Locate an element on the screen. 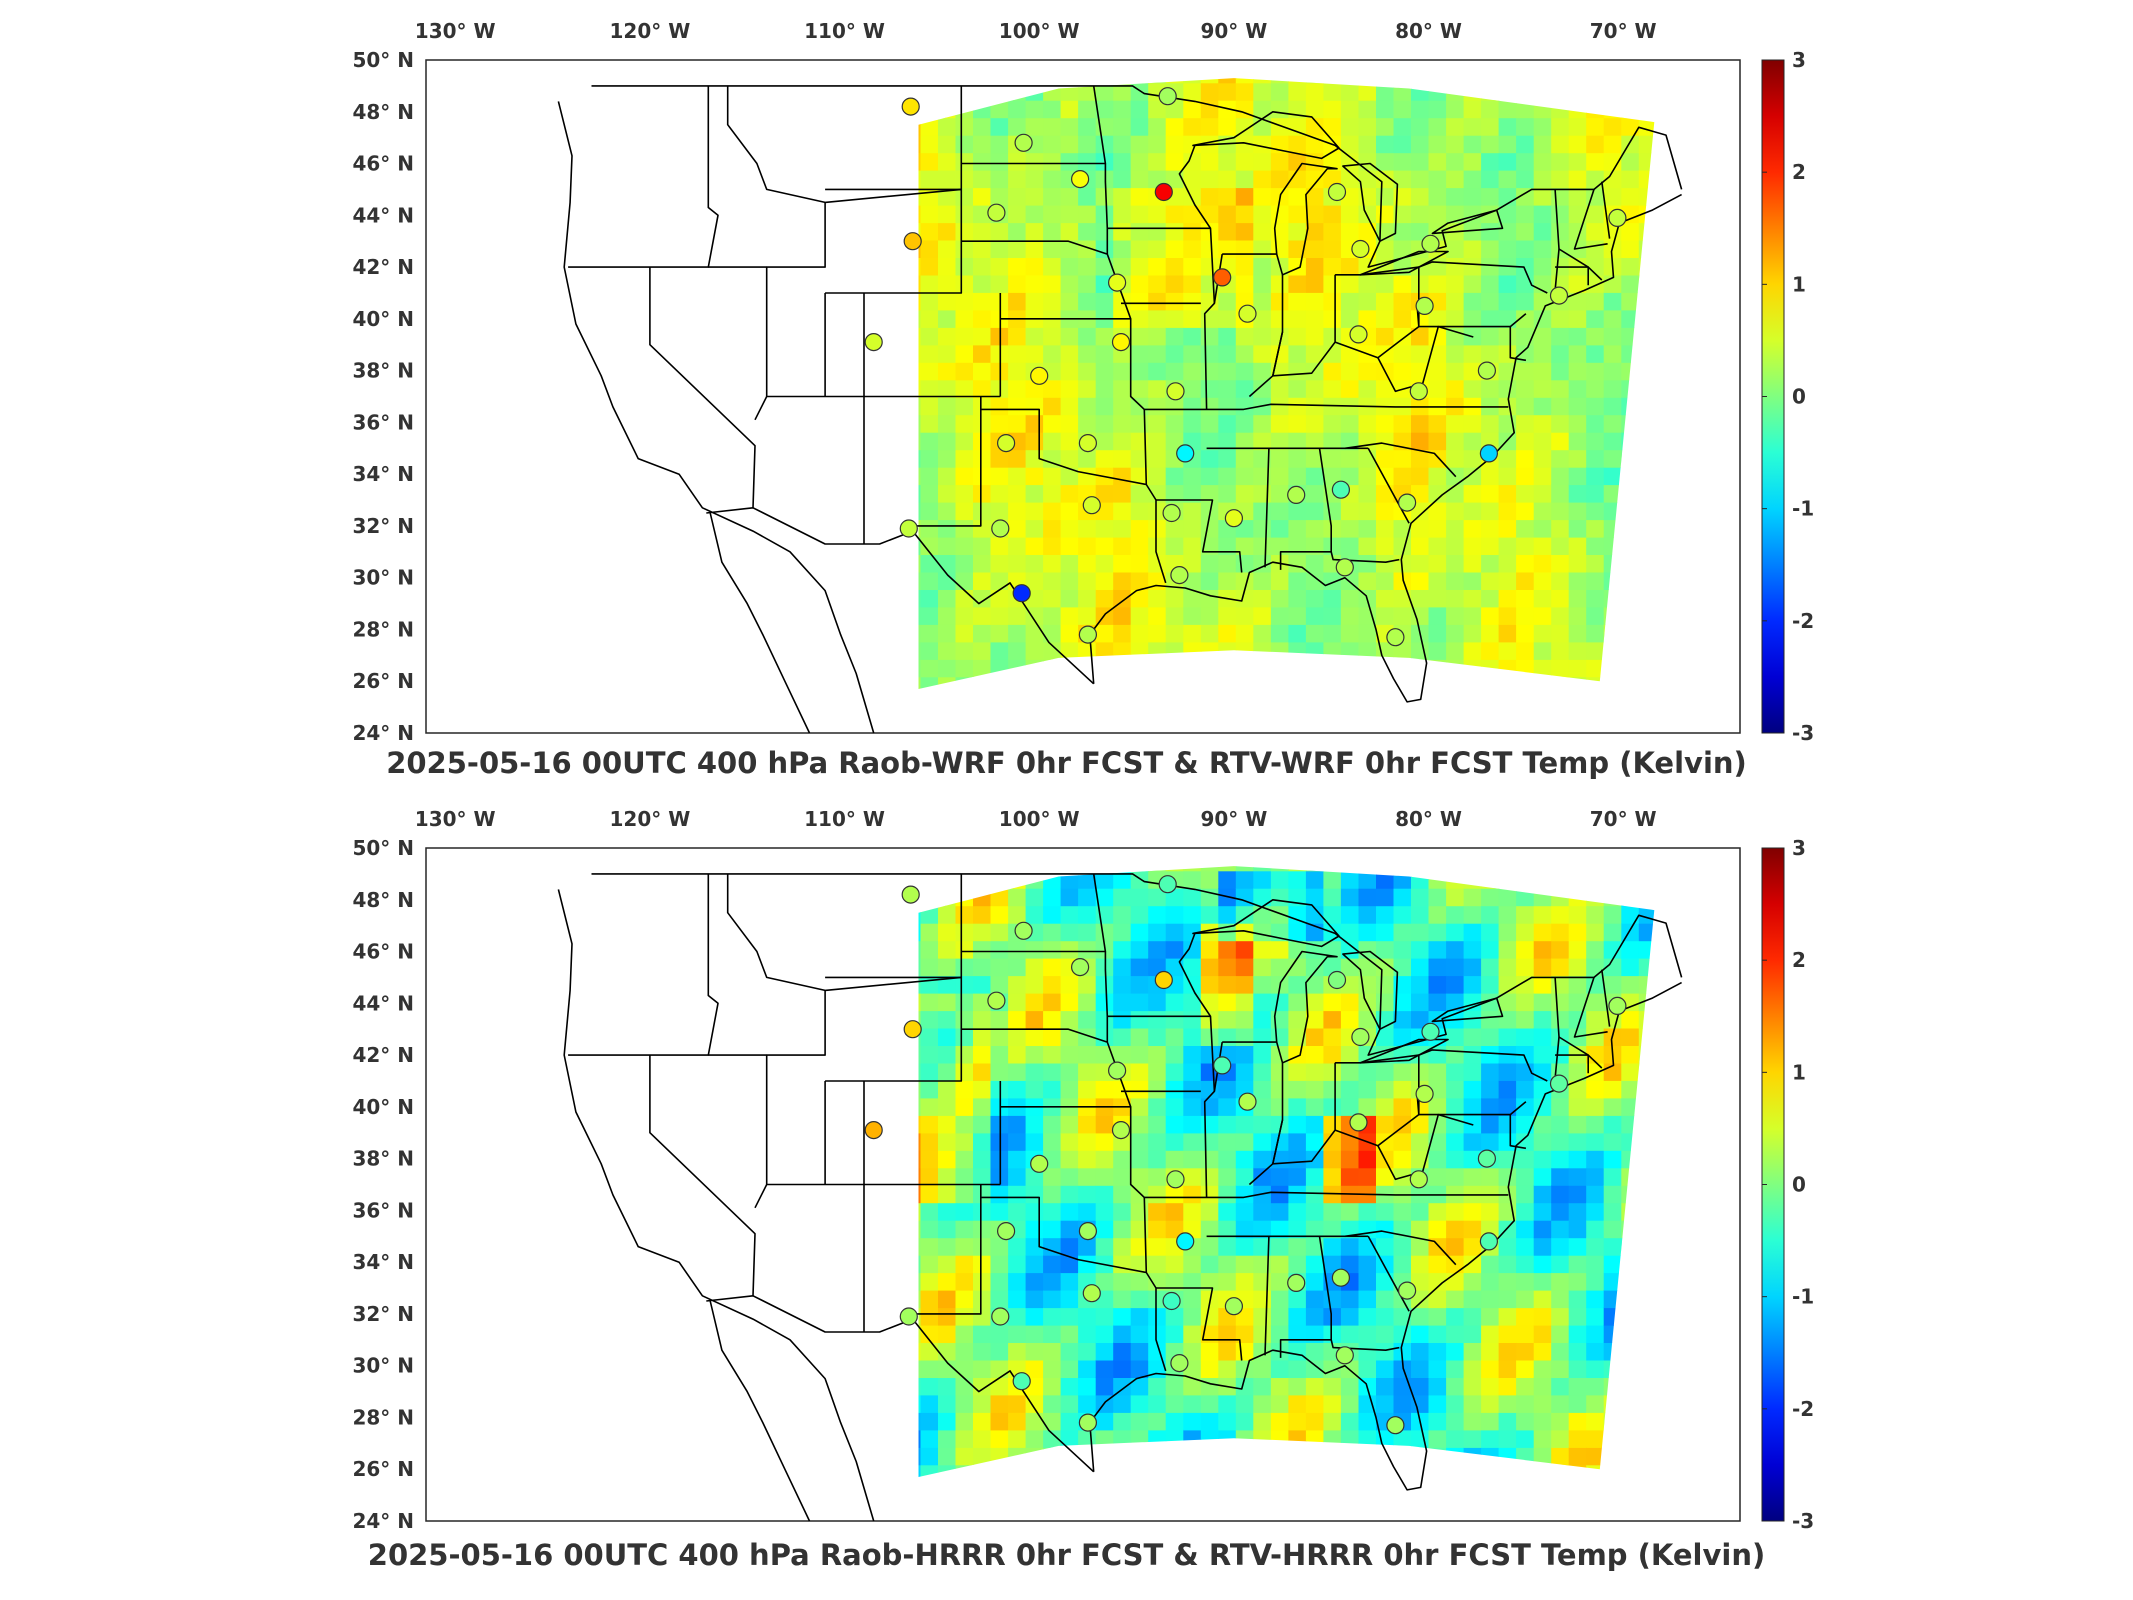 This screenshot has height=1600, width=2133. lat-tick-label: 50° N is located at coordinates (383, 60).